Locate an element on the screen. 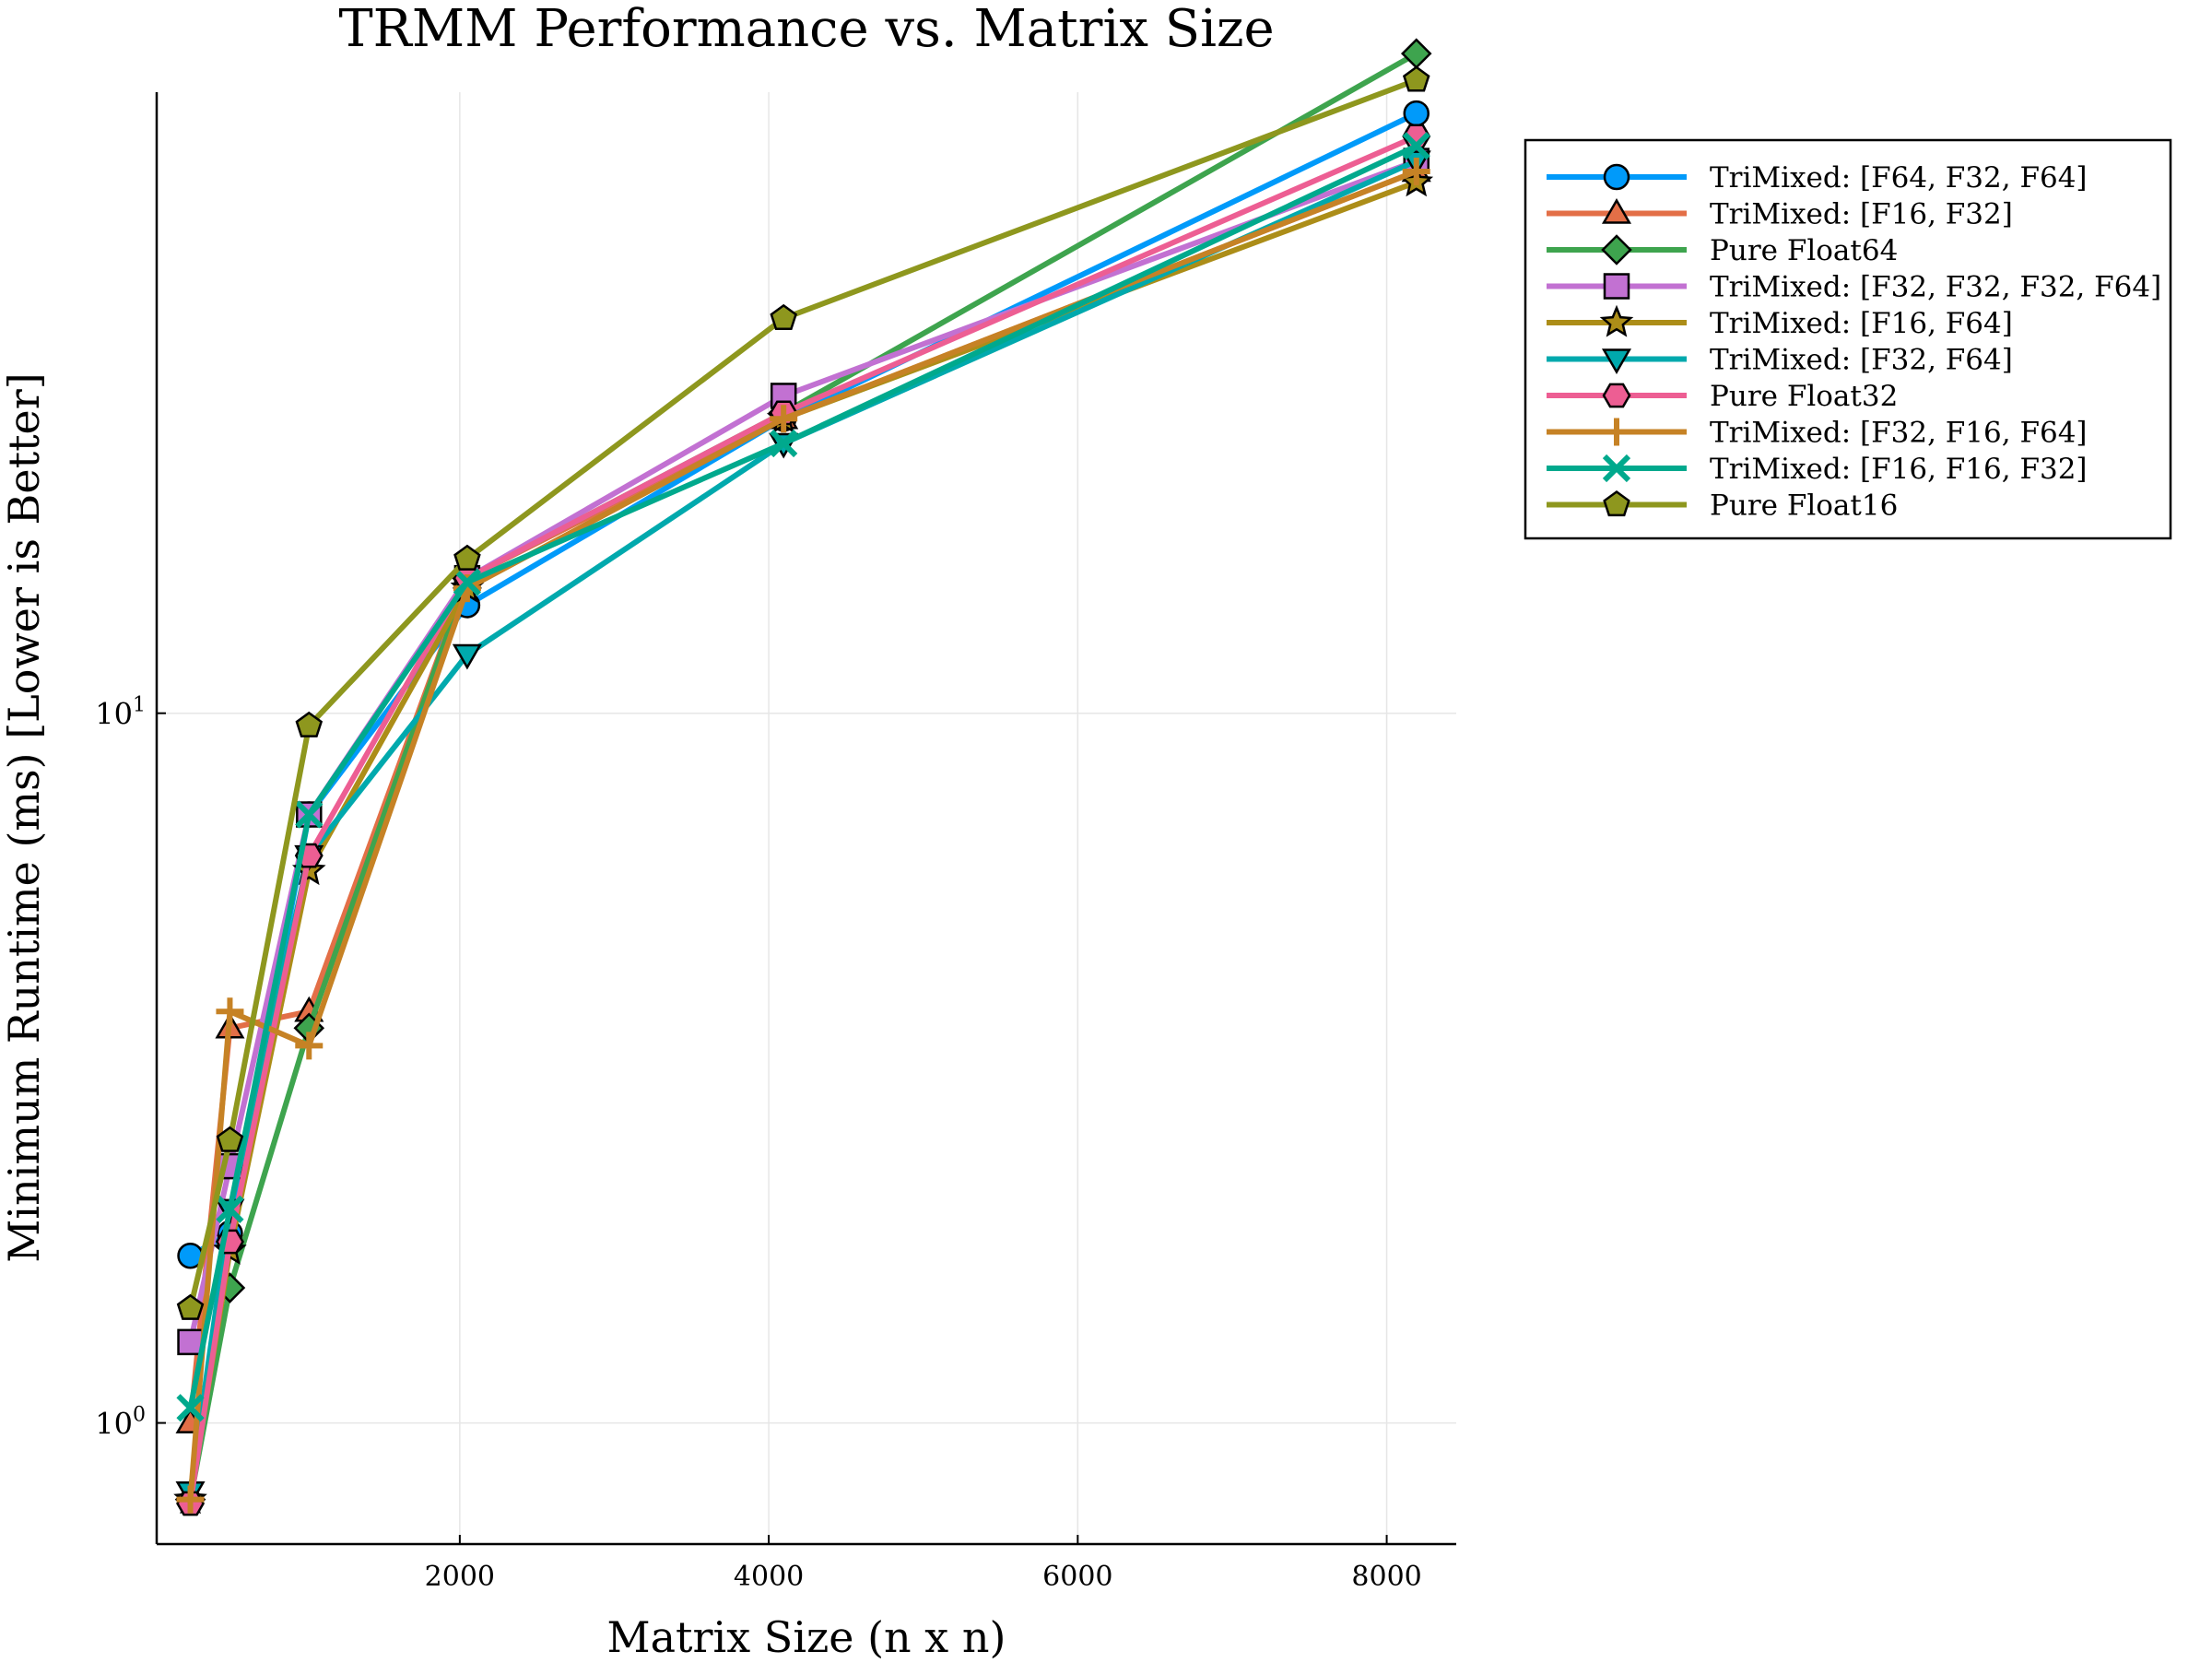 This screenshot has height=1663, width=2212. legend-label: Pure Float64 is located at coordinates (1804, 250).